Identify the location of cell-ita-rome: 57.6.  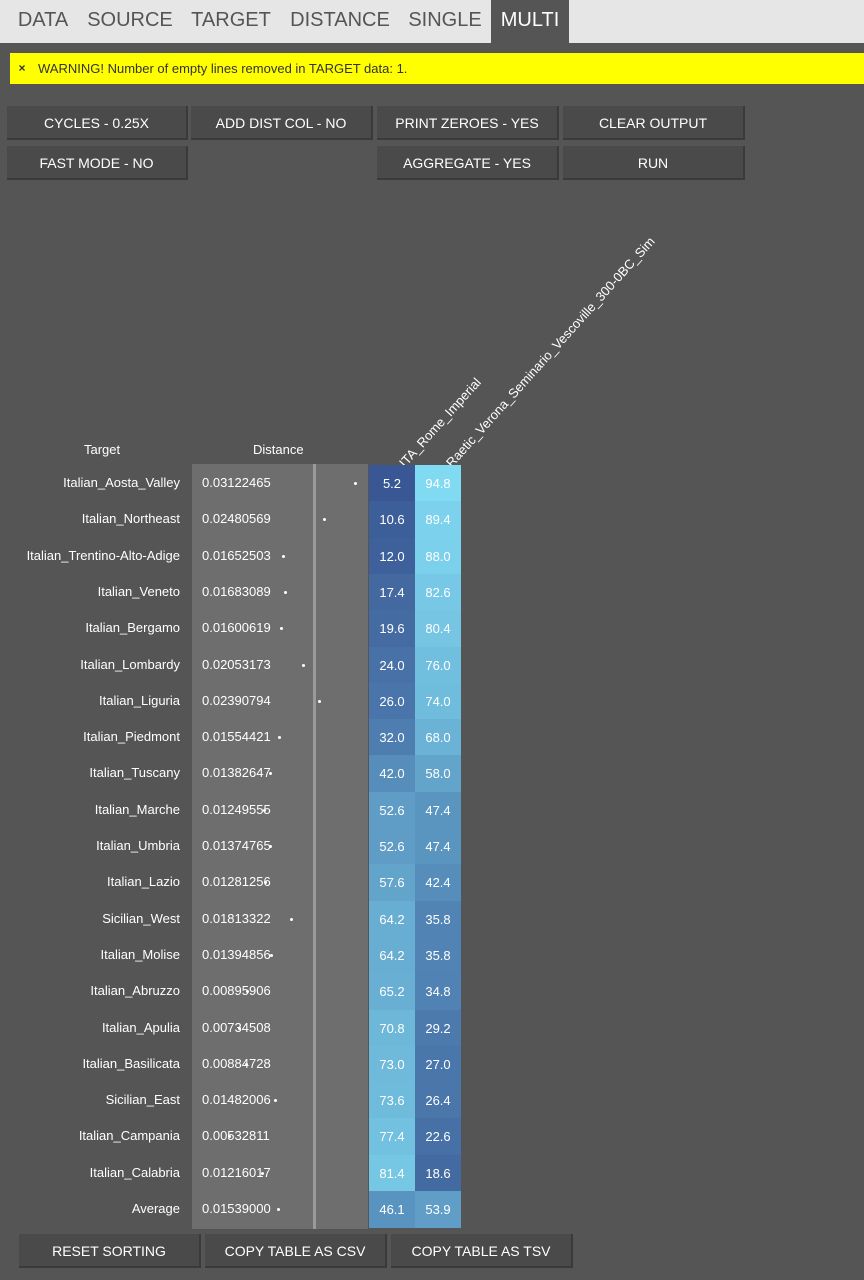
(392, 883).